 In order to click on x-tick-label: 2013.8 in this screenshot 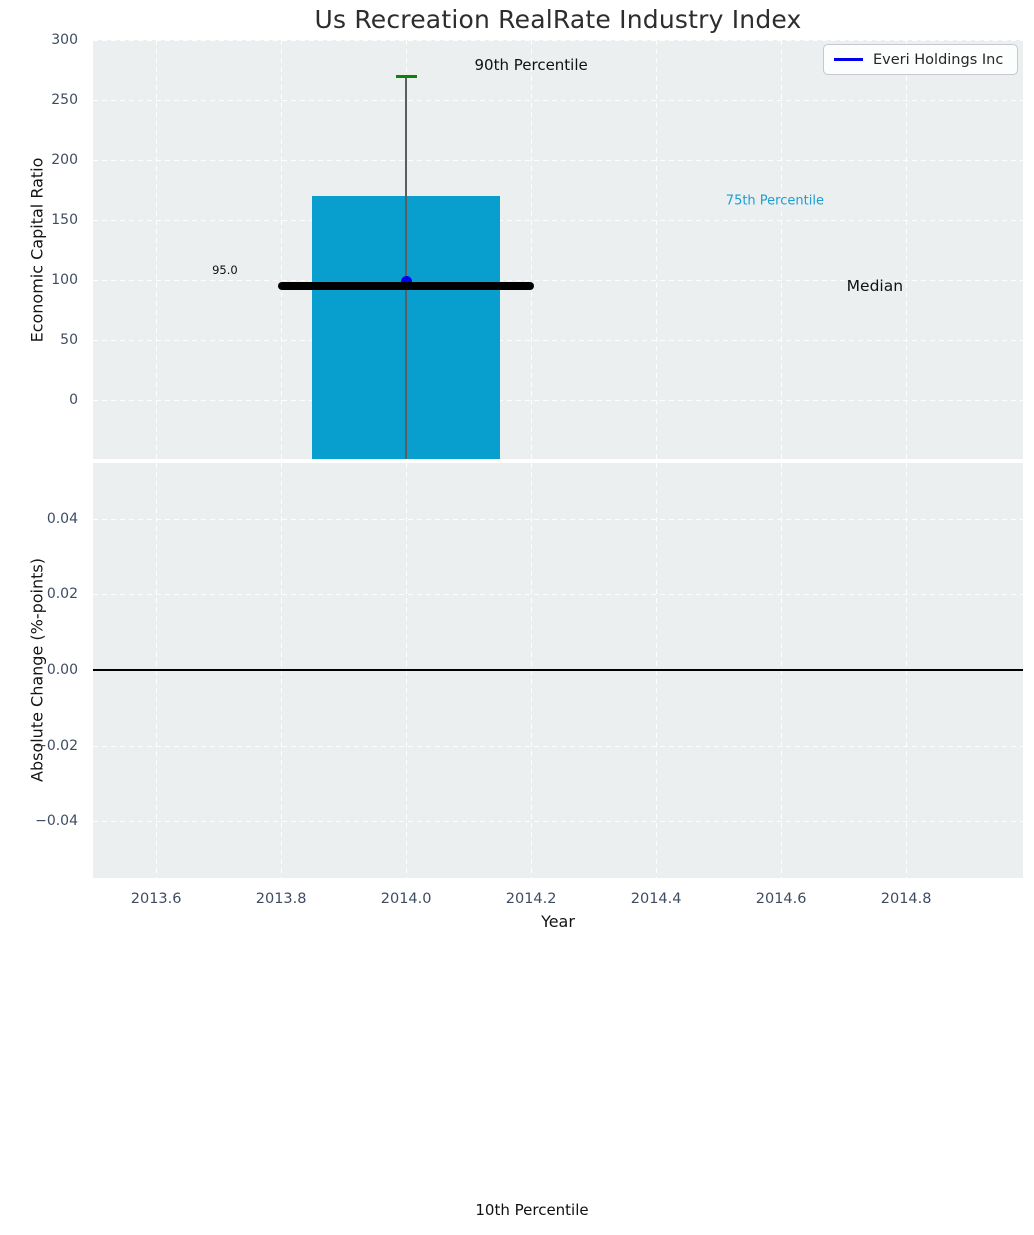, I will do `click(281, 899)`.